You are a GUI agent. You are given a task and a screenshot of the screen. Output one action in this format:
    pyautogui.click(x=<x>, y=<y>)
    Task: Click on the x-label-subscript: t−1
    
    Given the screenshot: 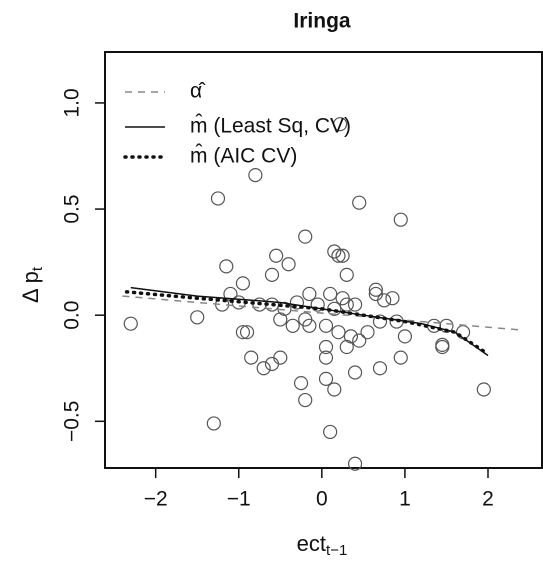 What is the action you would take?
    pyautogui.click(x=336, y=550)
    